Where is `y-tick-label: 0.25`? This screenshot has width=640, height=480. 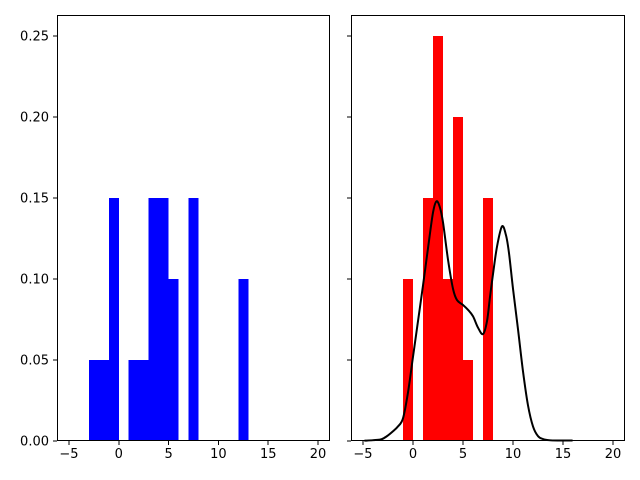 y-tick-label: 0.25 is located at coordinates (34, 37).